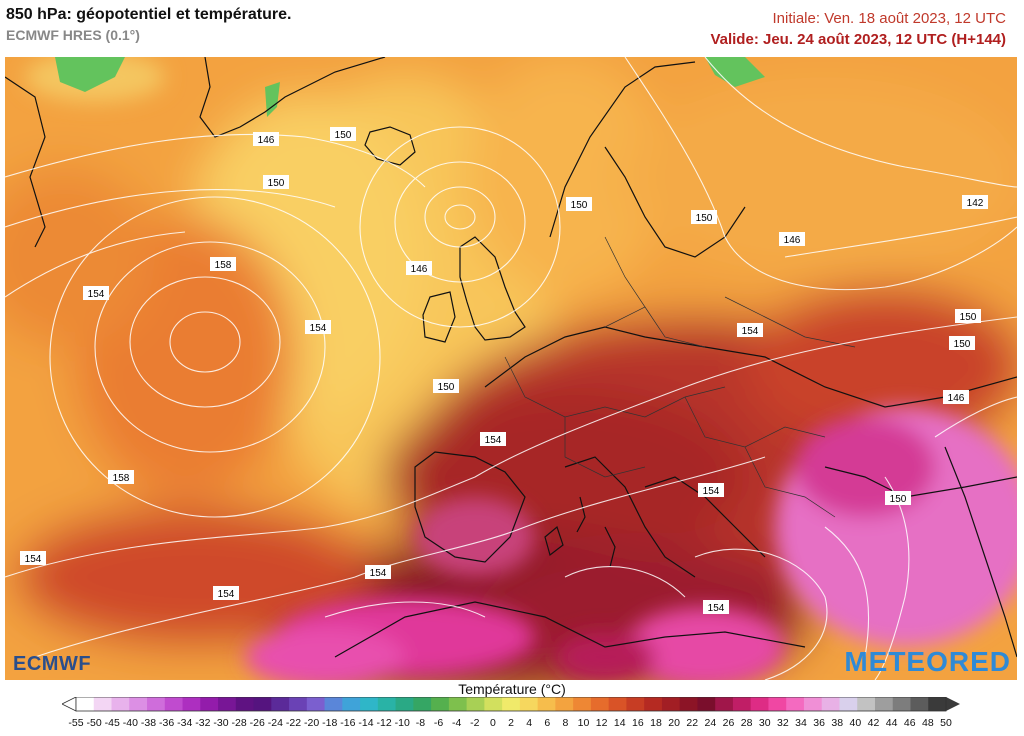 The width and height of the screenshot is (1024, 736). What do you see at coordinates (223, 265) in the screenshot?
I see `svg-text: 158` at bounding box center [223, 265].